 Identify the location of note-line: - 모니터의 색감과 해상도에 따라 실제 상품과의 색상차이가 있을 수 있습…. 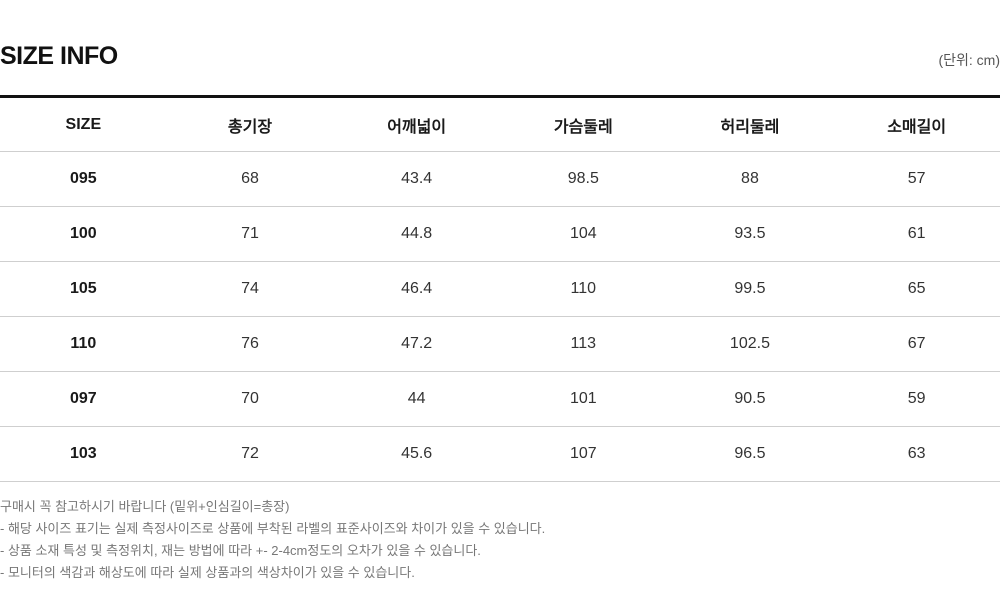
(207, 572).